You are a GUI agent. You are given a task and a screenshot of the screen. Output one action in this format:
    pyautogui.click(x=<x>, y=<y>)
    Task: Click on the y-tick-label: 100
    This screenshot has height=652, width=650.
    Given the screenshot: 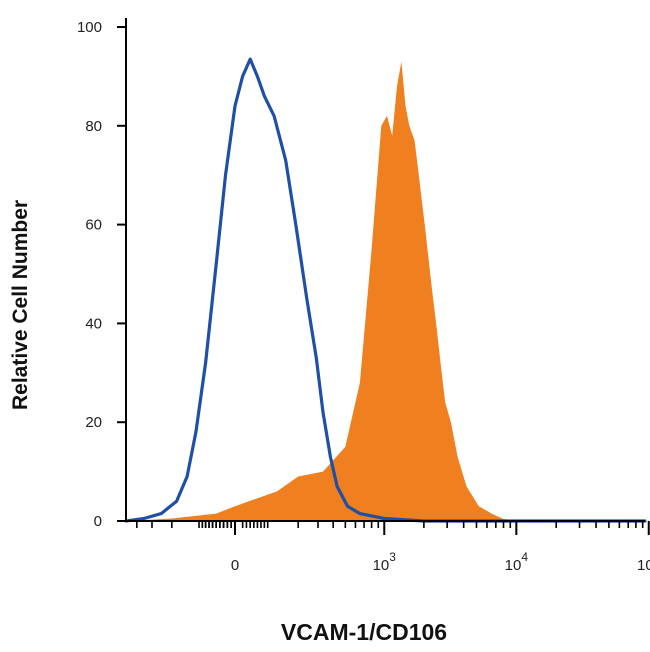 What is the action you would take?
    pyautogui.click(x=89, y=27)
    